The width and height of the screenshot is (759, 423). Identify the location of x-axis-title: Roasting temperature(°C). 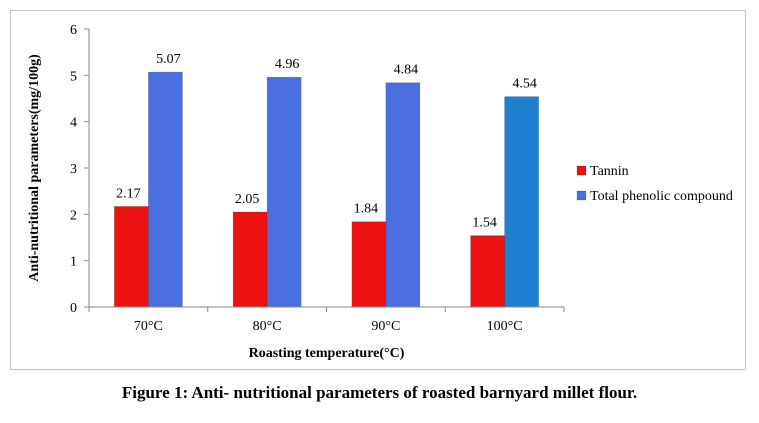
(327, 353).